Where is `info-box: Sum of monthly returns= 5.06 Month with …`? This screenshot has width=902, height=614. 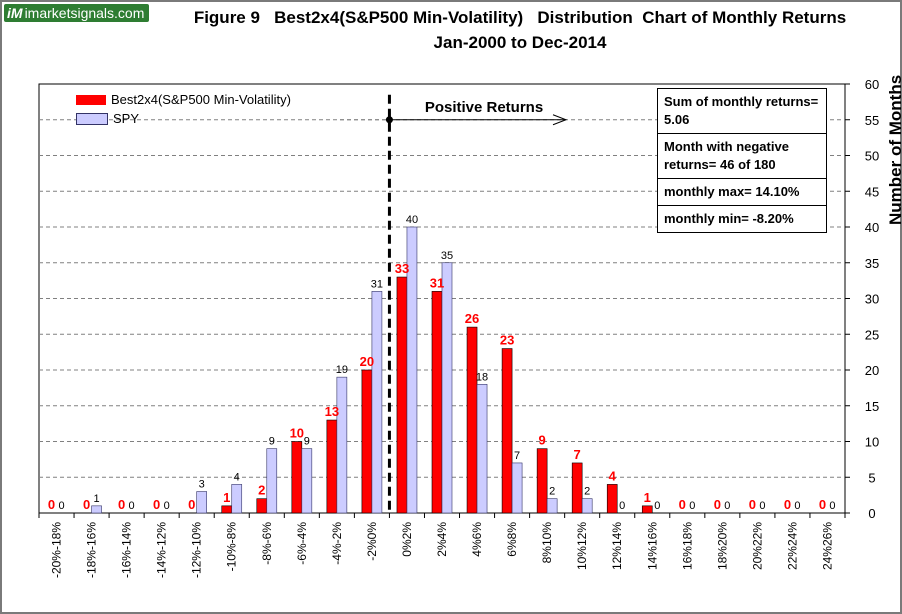 info-box: Sum of monthly returns= 5.06 Month with … is located at coordinates (742, 160).